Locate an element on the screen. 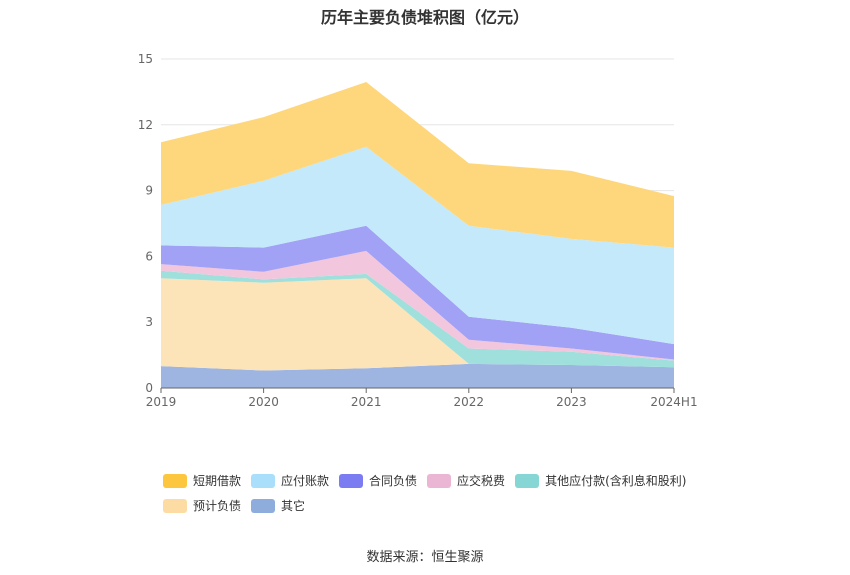 This screenshot has height=575, width=850. y-tick-label: 6 is located at coordinates (149, 256).